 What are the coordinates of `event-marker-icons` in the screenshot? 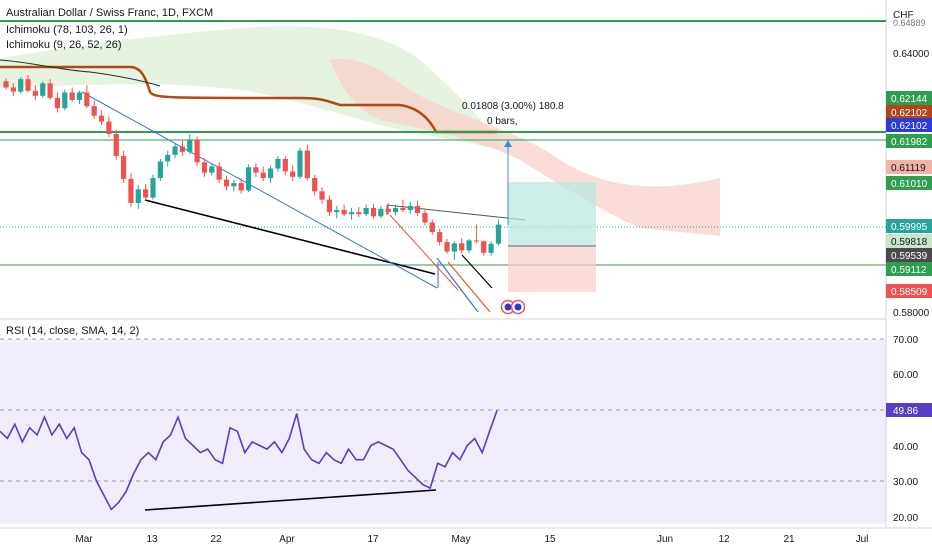 It's located at (513, 307).